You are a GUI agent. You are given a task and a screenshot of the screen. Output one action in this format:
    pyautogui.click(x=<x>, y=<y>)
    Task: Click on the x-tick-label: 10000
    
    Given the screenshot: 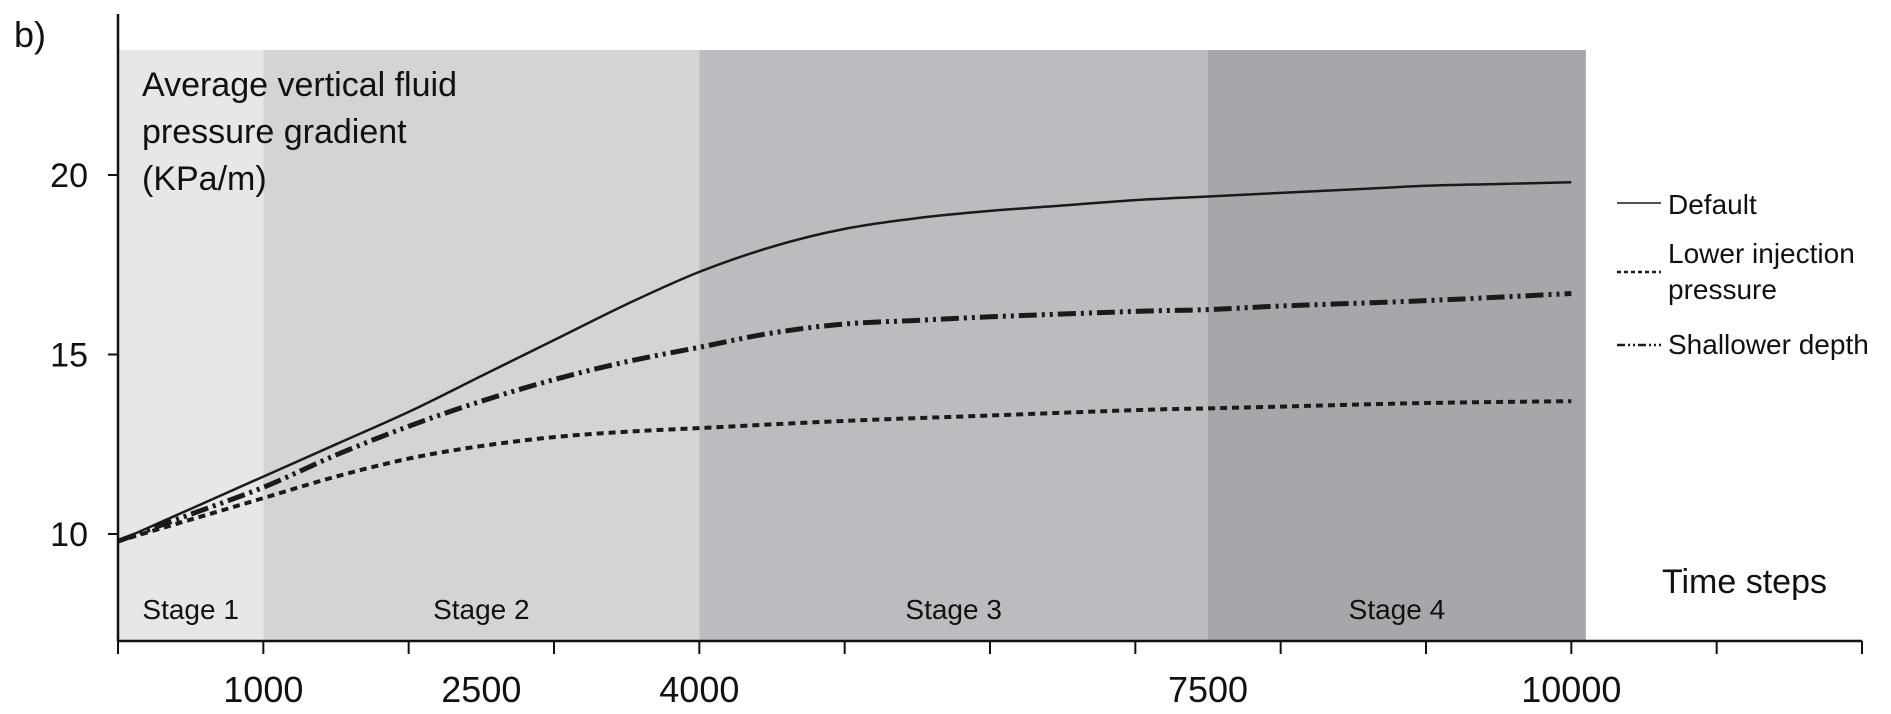 What is the action you would take?
    pyautogui.click(x=1571, y=689)
    